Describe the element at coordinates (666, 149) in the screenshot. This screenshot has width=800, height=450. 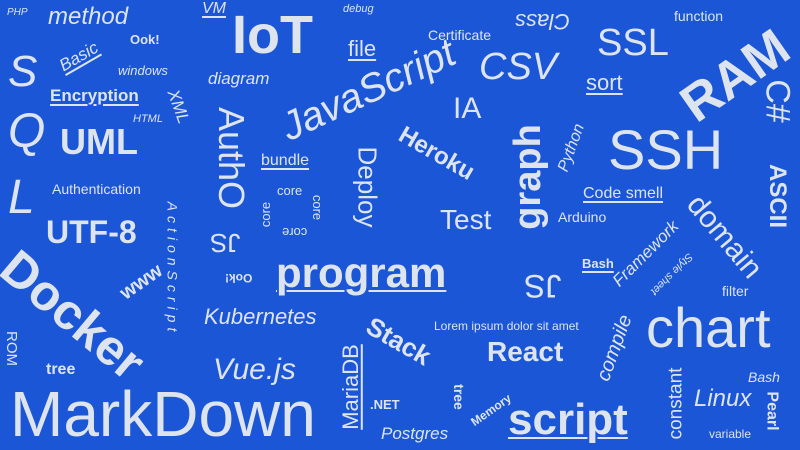
I see `word-ssh: SSH` at that location.